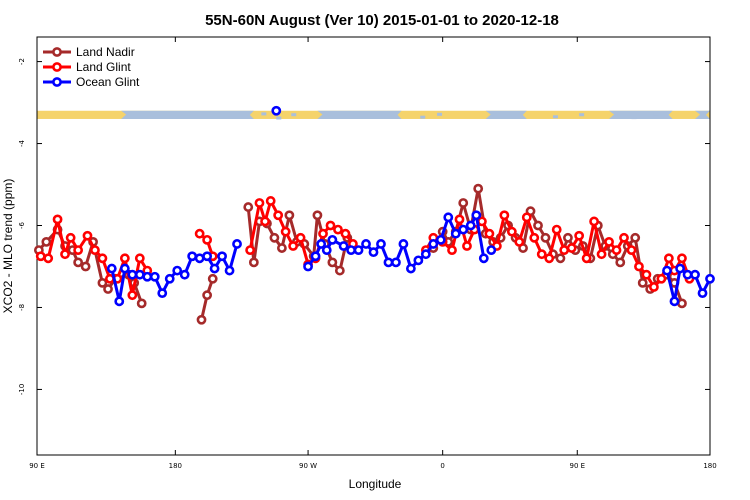 This screenshot has width=750, height=500. Describe the element at coordinates (8, 246) in the screenshot. I see `y-axis-label: XCO2 - MLO trend (ppm)` at that location.